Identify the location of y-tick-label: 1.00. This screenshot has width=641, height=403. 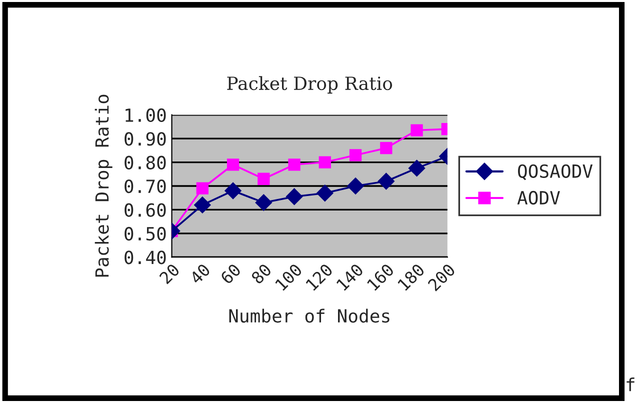
(146, 115).